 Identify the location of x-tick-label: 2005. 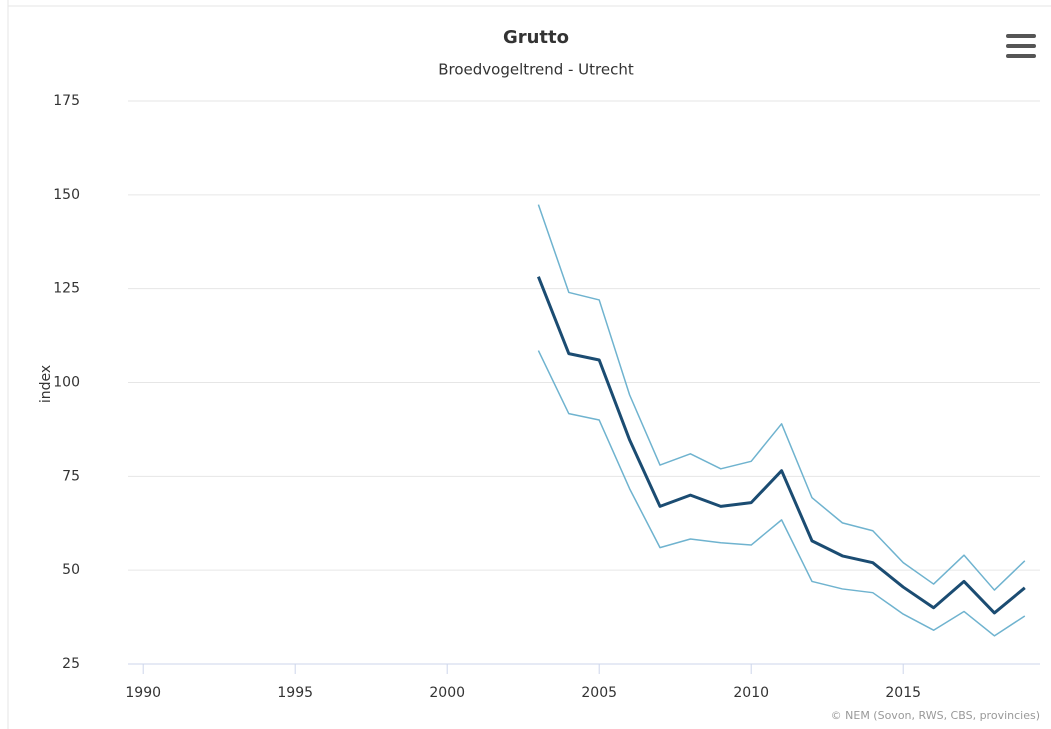
(599, 693).